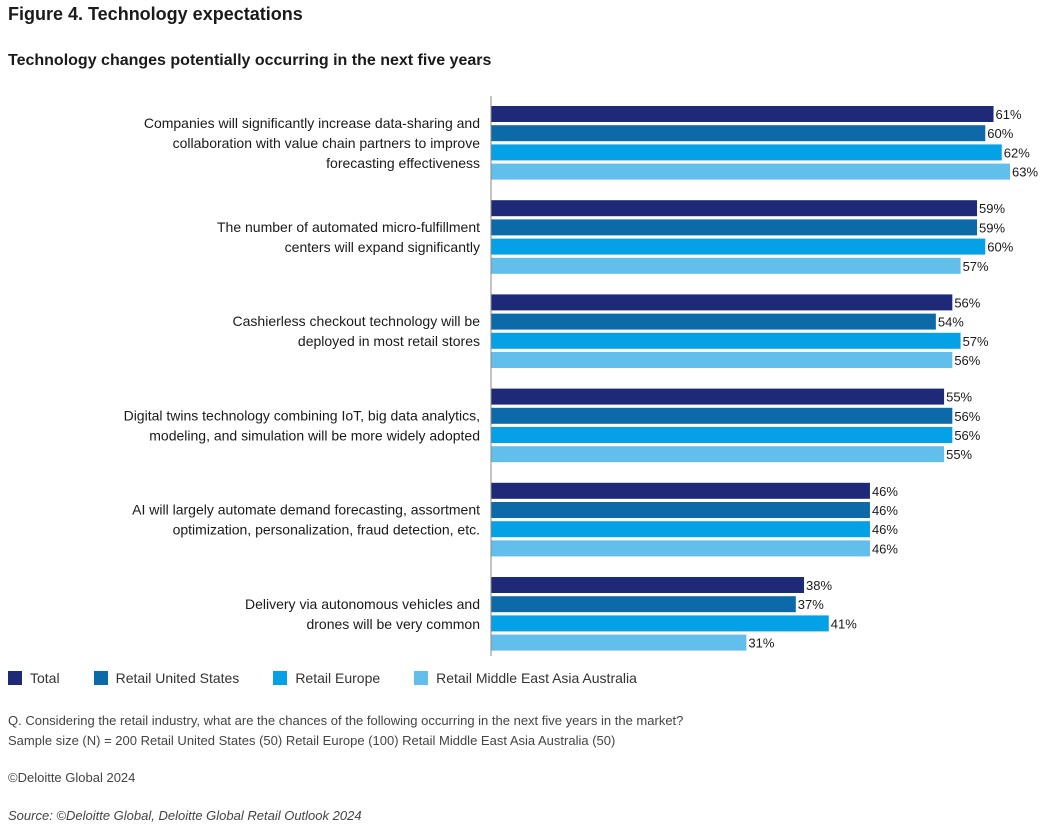  What do you see at coordinates (536, 678) in the screenshot?
I see `legend-label: Retail Middle East Asia Australia` at bounding box center [536, 678].